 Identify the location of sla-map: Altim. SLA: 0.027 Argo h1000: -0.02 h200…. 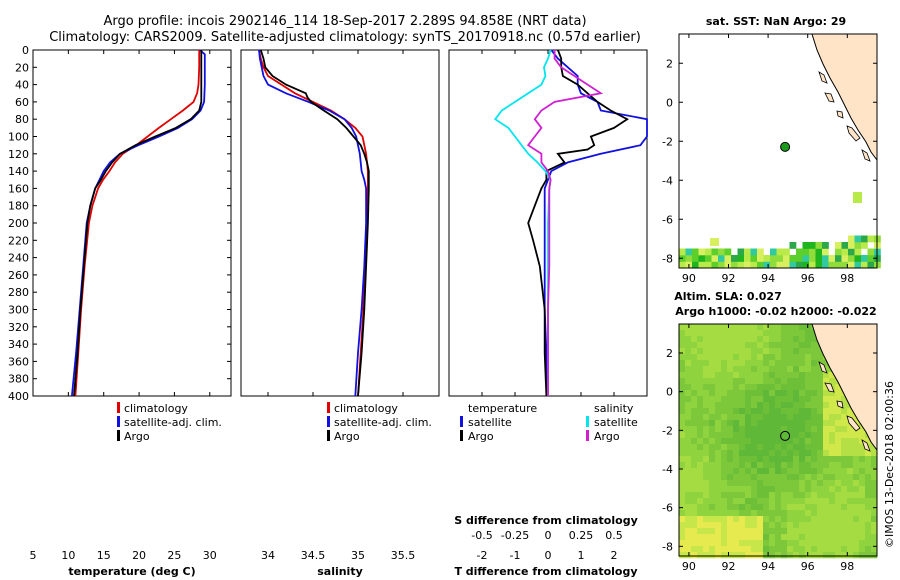
(770, 431).